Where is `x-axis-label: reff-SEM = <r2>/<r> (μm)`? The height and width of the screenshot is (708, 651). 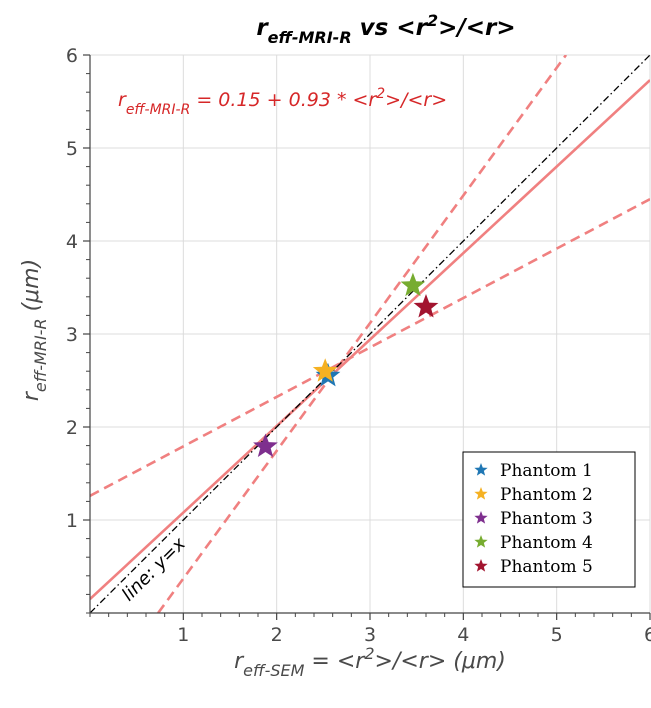
x-axis-label: reff-SEM = <r2>/<r> (μm) is located at coordinates (370, 662).